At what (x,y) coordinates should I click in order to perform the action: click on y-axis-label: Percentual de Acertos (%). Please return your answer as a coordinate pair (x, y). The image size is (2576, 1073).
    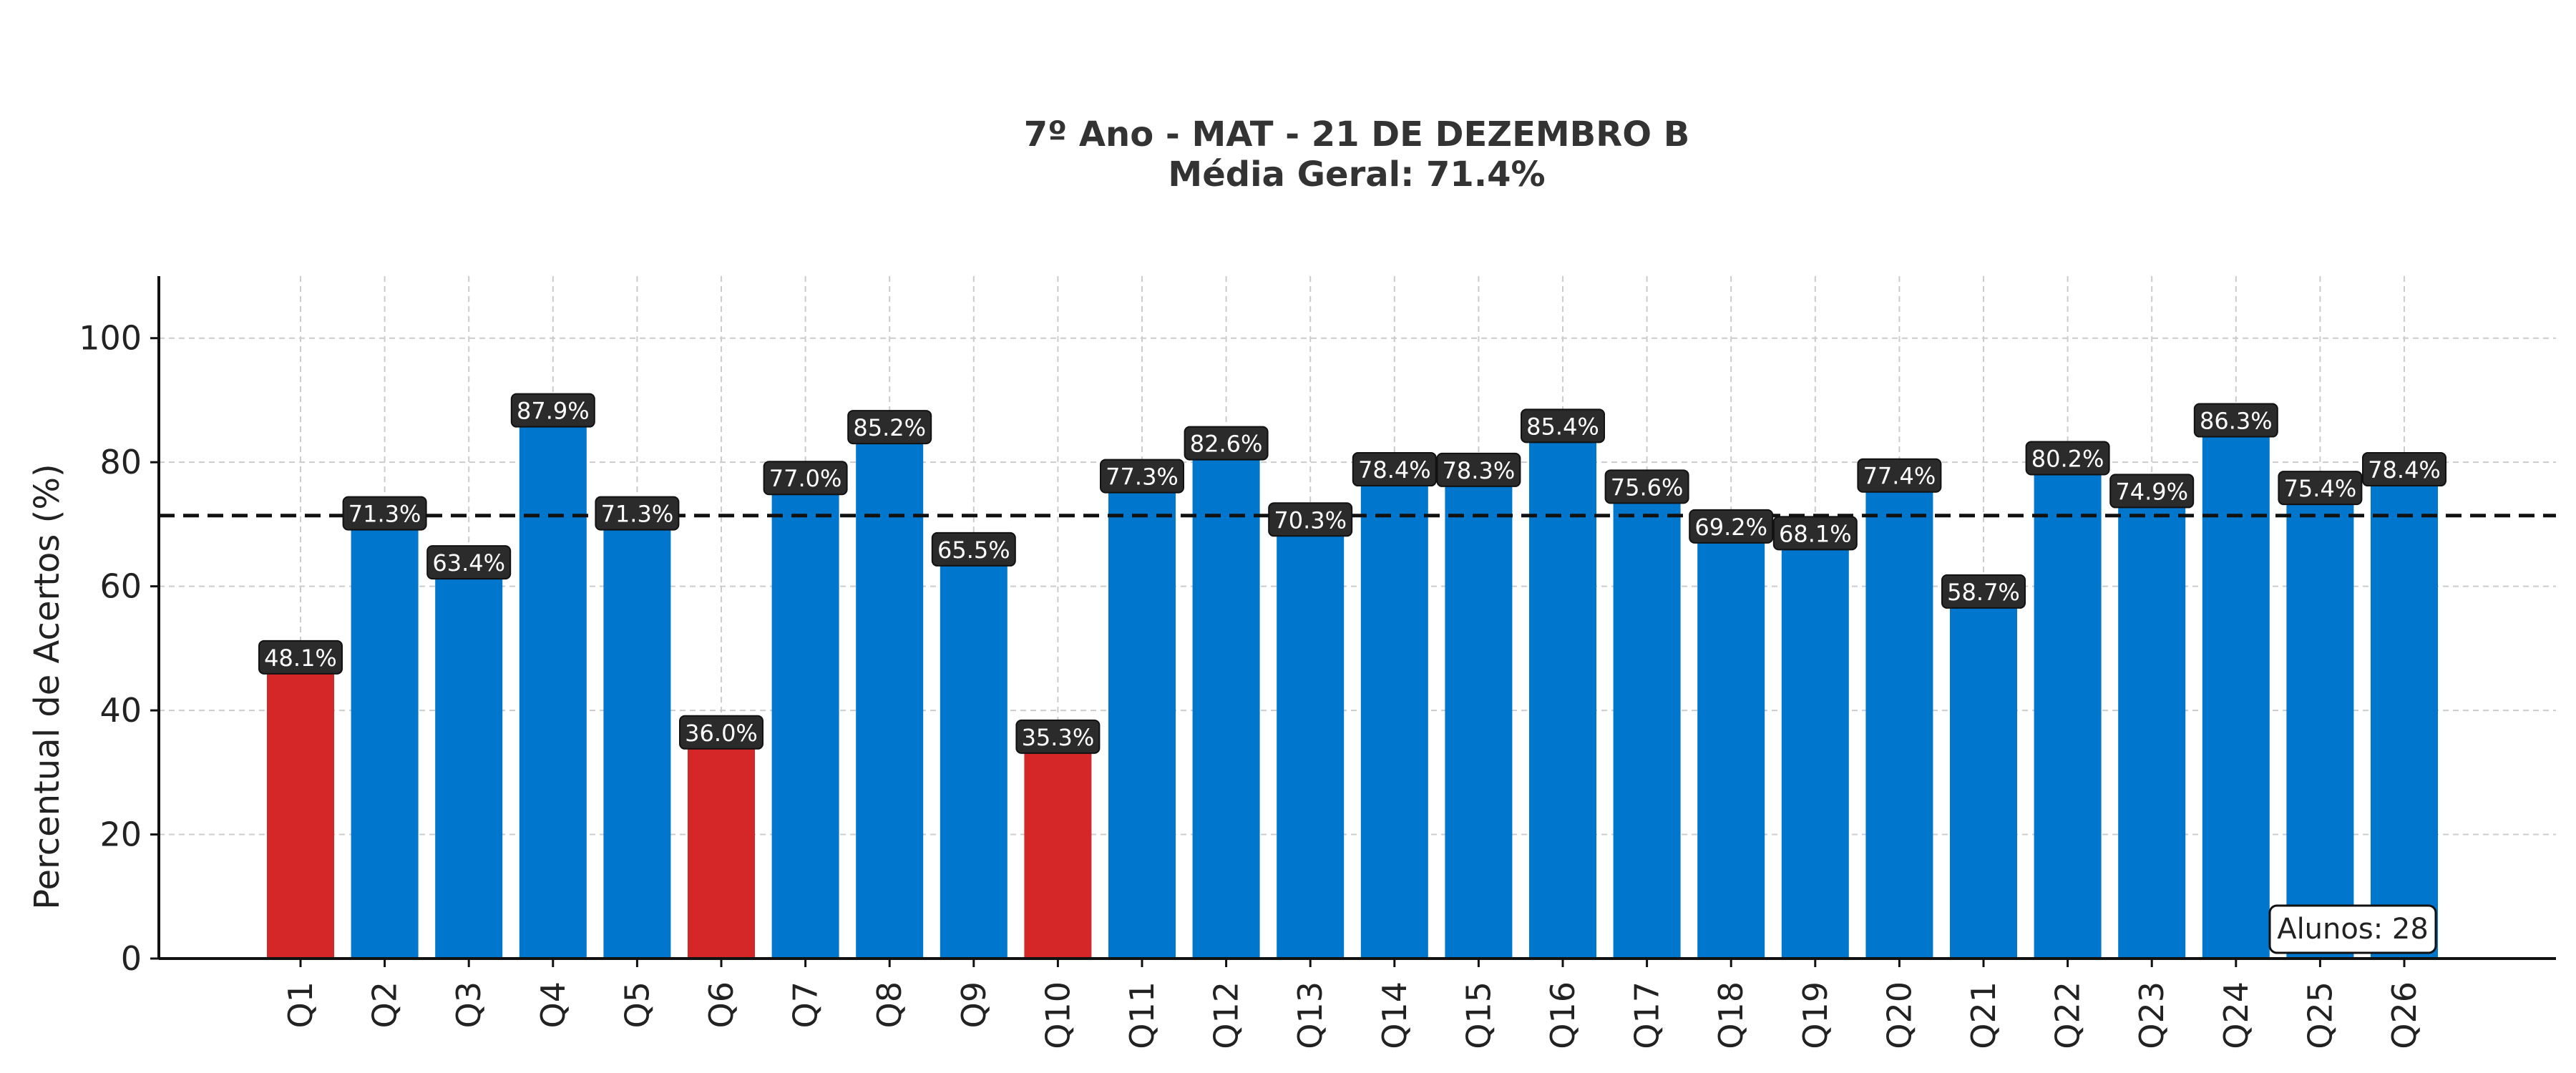
    Looking at the image, I should click on (47, 686).